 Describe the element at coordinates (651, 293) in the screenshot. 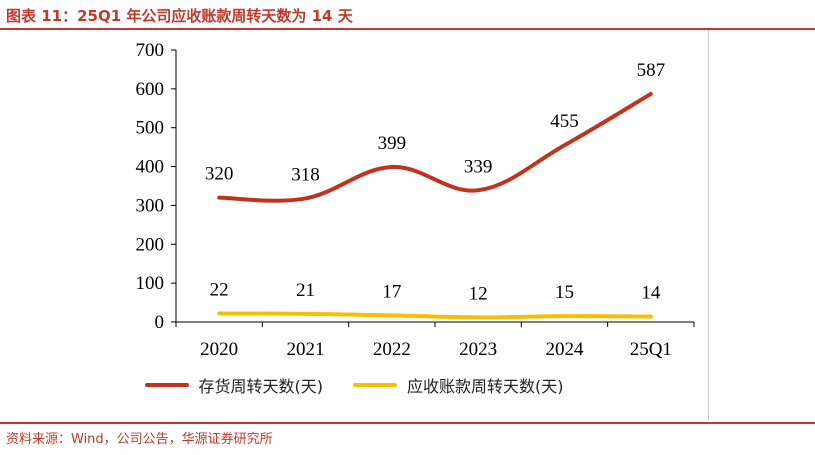

I see `data-label: 14` at that location.